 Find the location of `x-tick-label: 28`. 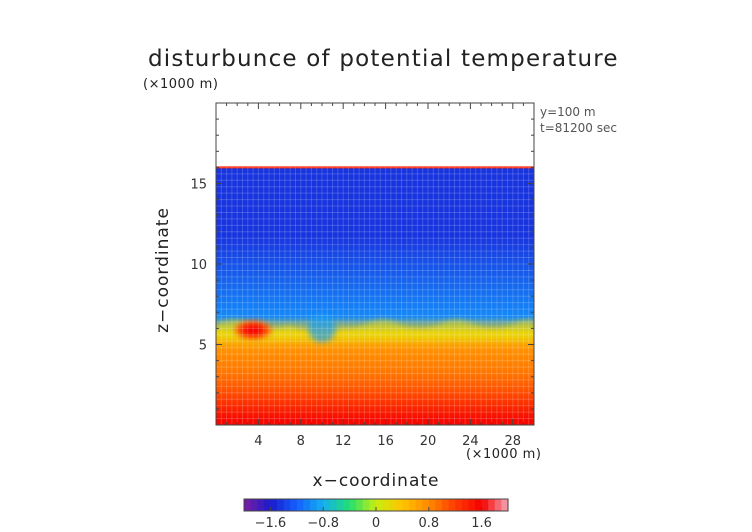

x-tick-label: 28 is located at coordinates (513, 441).